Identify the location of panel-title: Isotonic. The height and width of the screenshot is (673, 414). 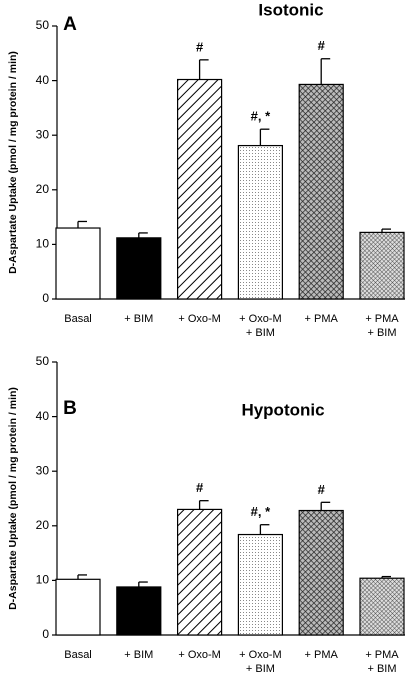
(290, 9).